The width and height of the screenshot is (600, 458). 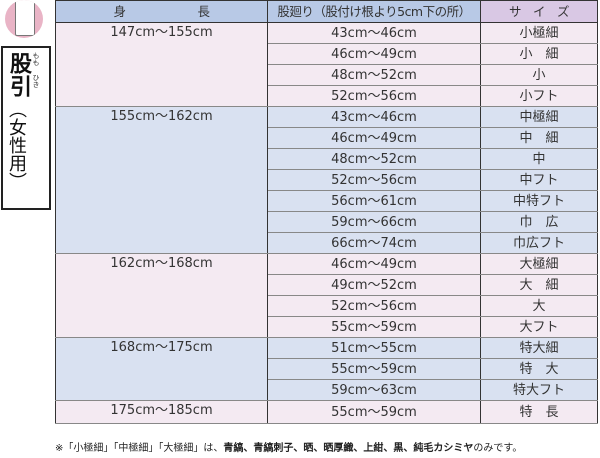 I want to click on table-row: 46cm〜49cm 中 細, so click(x=327, y=138).